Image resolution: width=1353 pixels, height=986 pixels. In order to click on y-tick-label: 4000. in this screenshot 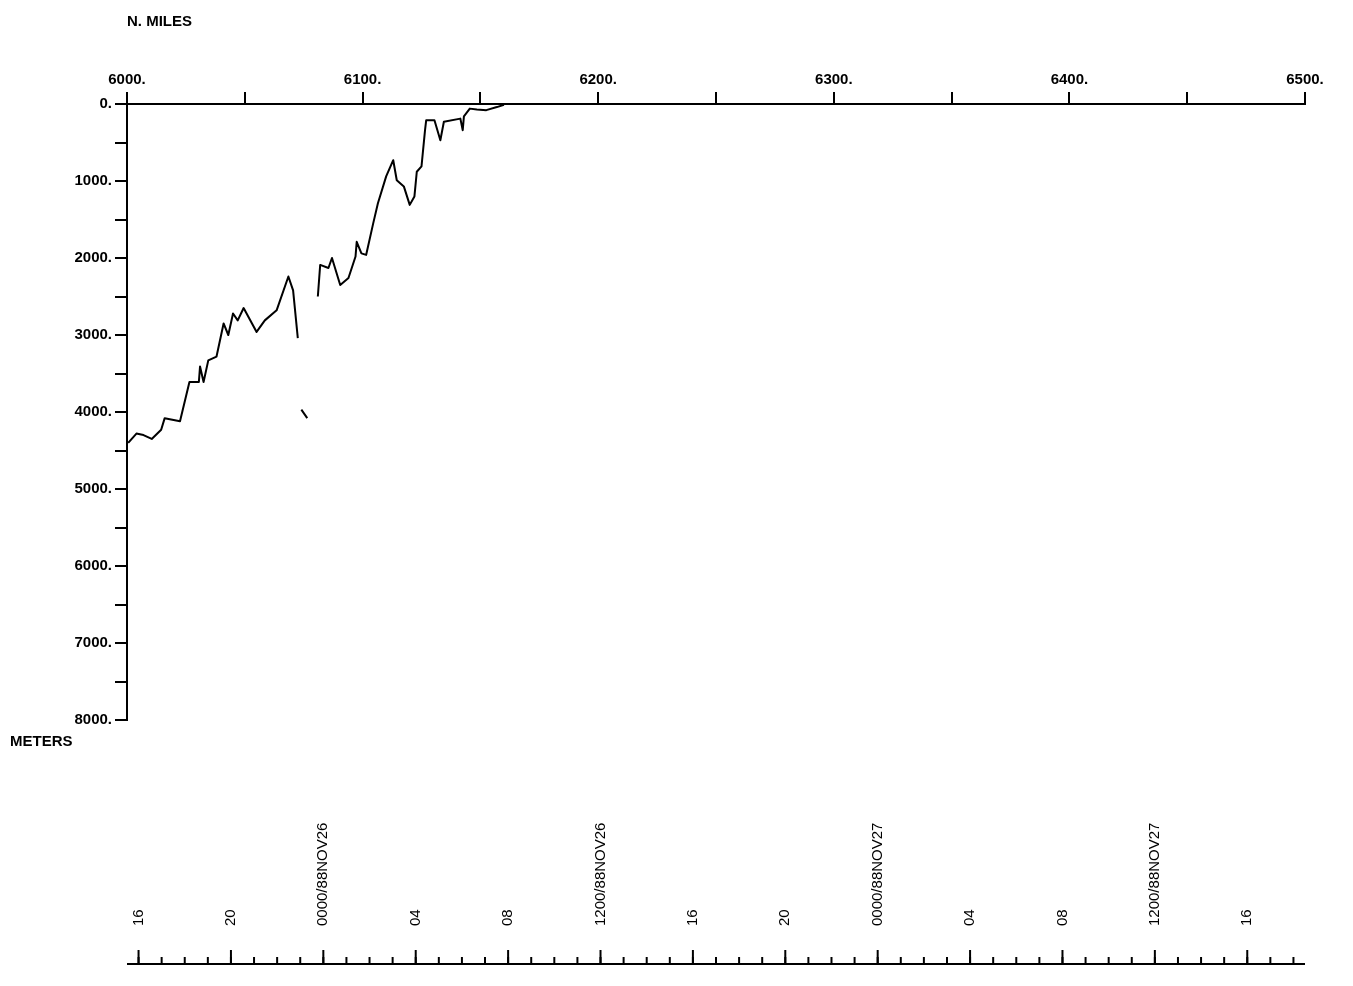, I will do `click(93, 411)`.